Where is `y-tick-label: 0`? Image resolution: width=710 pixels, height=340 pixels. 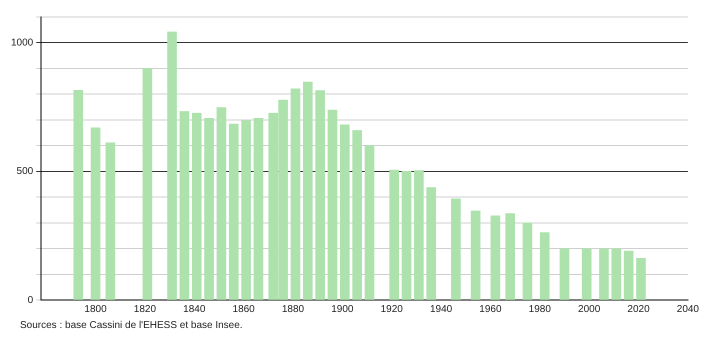
y-tick-label: 0 is located at coordinates (31, 300).